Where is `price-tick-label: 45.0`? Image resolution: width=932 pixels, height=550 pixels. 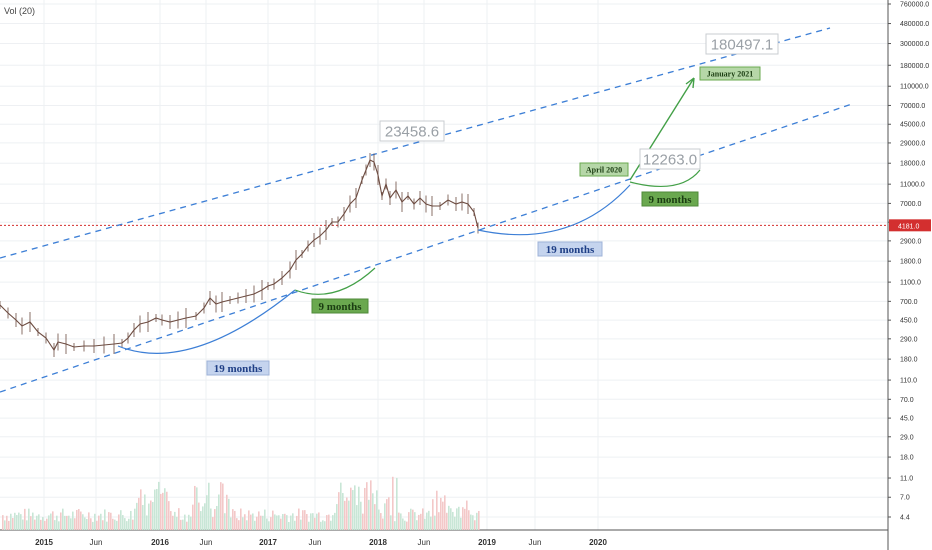
price-tick-label: 45.0 is located at coordinates (907, 419).